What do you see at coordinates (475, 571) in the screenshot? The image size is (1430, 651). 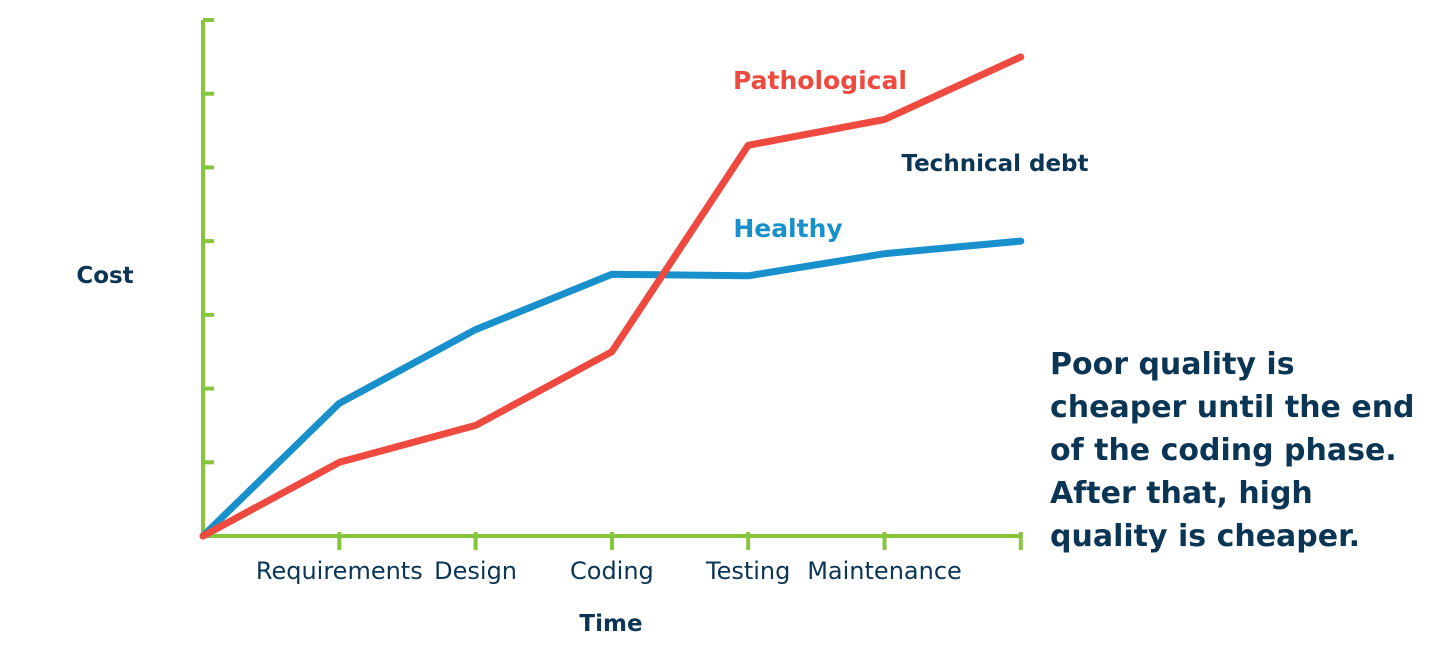 I see `x-tick-label: Design` at bounding box center [475, 571].